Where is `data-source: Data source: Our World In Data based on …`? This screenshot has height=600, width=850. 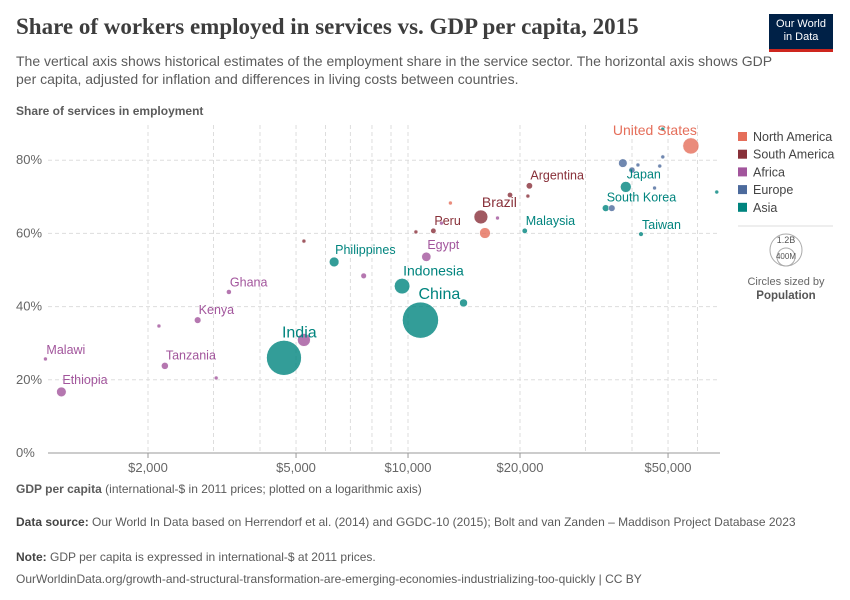 data-source: Data source: Our World In Data based on … is located at coordinates (406, 522).